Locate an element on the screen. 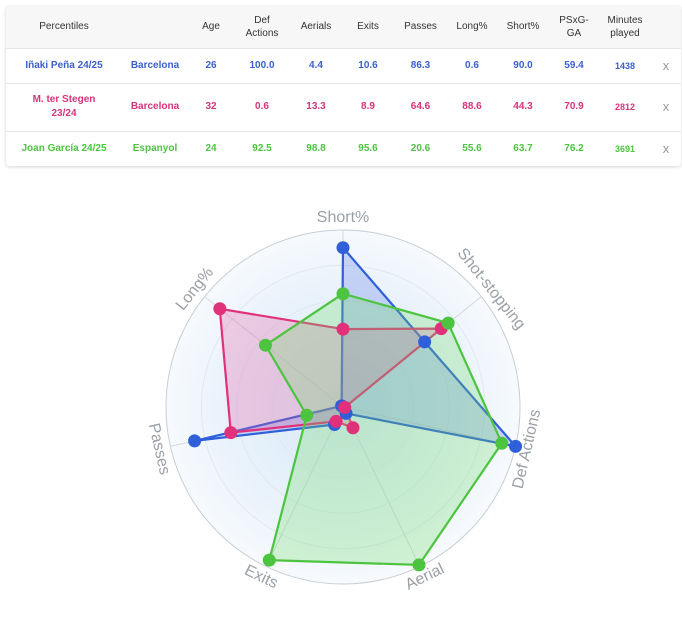  cell-minutes: 3691 is located at coordinates (625, 148).